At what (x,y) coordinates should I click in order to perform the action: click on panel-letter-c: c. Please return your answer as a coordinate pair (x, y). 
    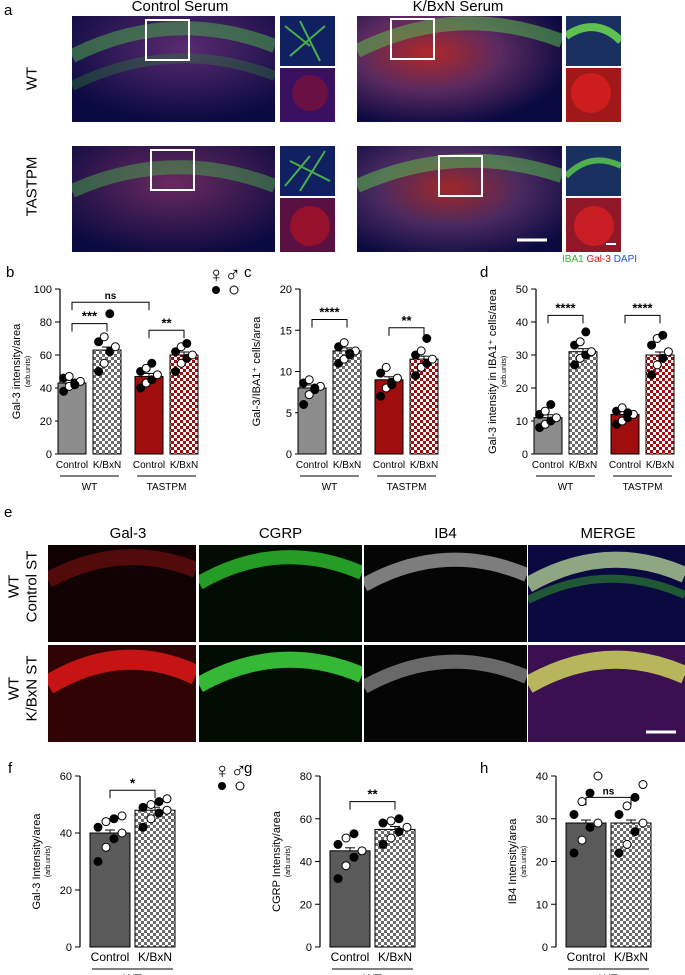
    Looking at the image, I should click on (248, 272).